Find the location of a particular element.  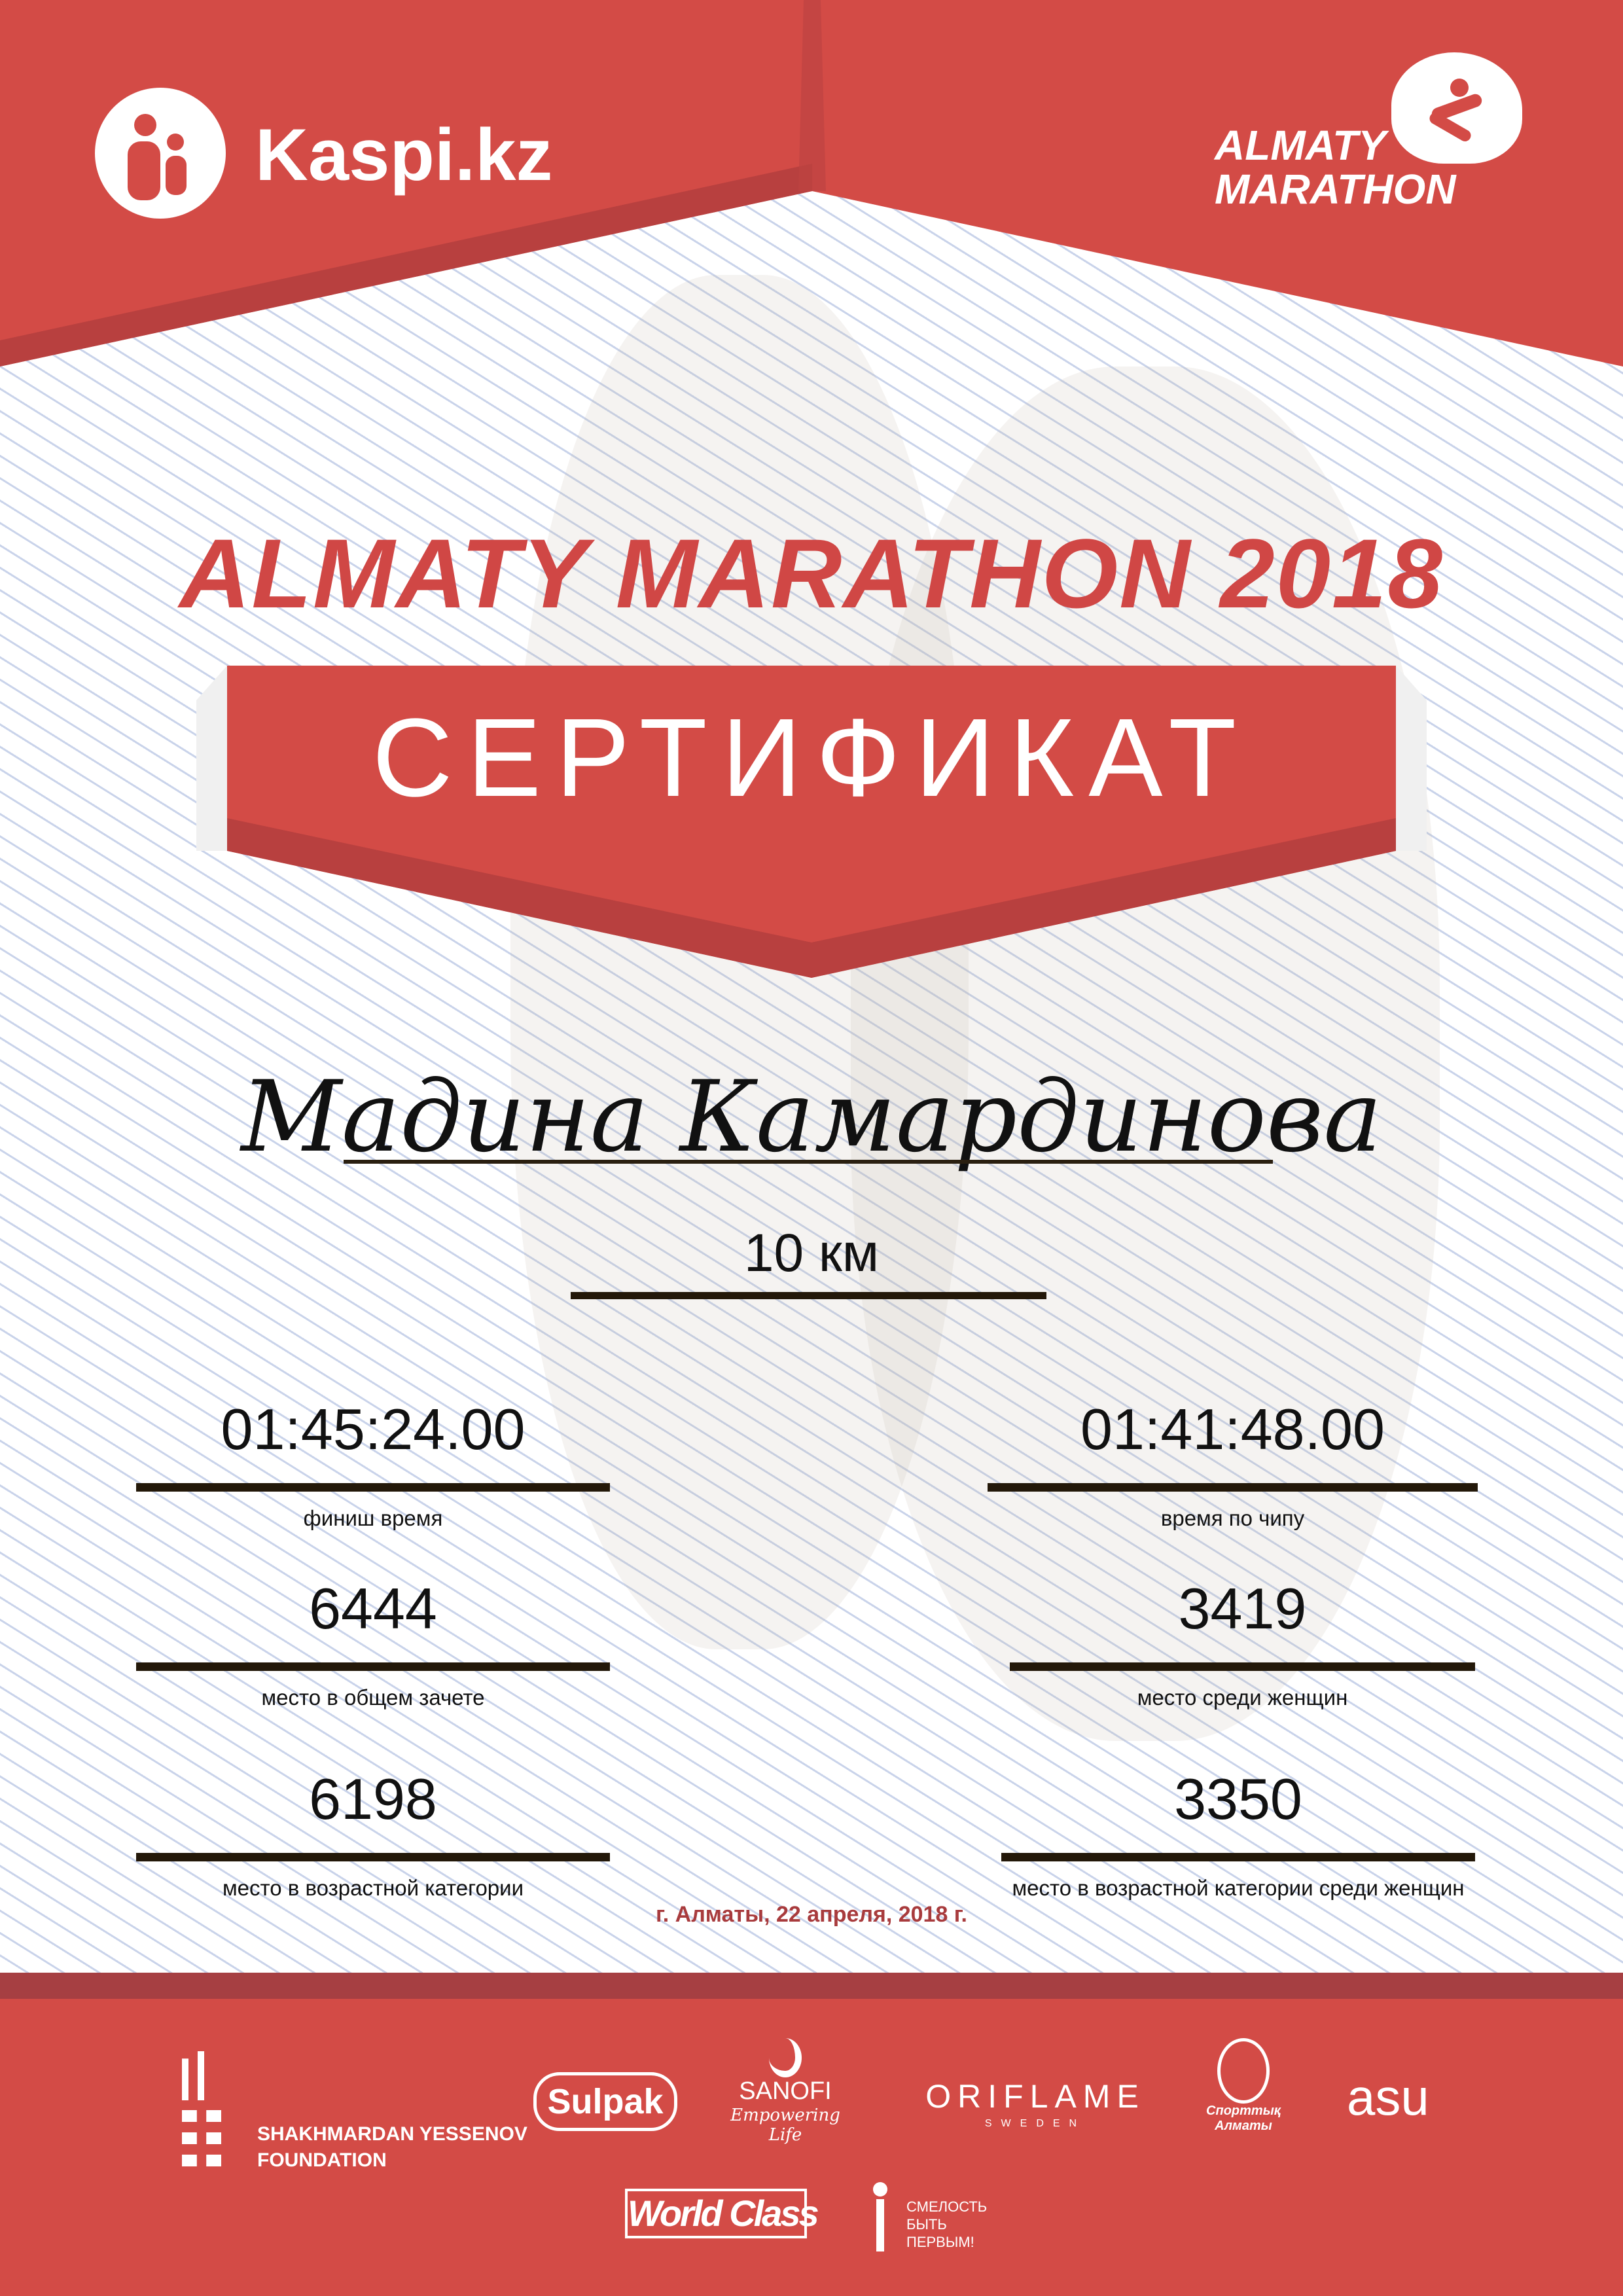

stat-value: 6444 is located at coordinates (373, 1608).